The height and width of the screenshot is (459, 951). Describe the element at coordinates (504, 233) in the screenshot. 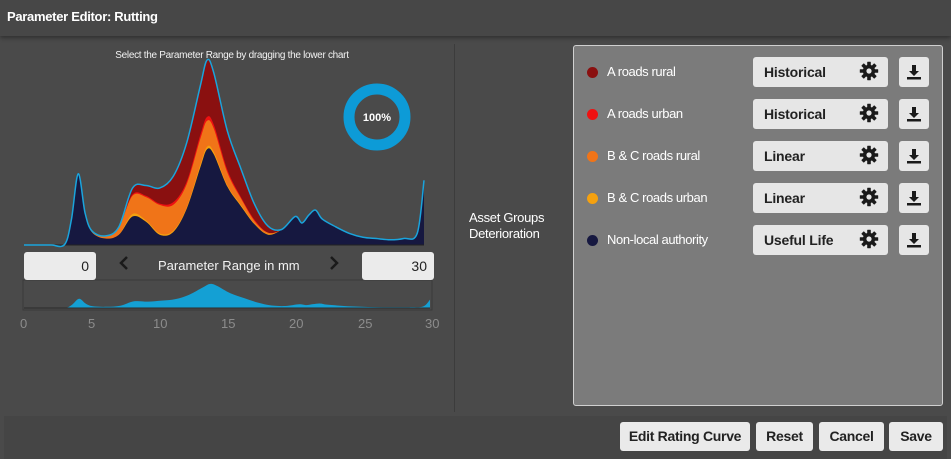

I see `asset-groups-label-line2: Deterioration` at that location.